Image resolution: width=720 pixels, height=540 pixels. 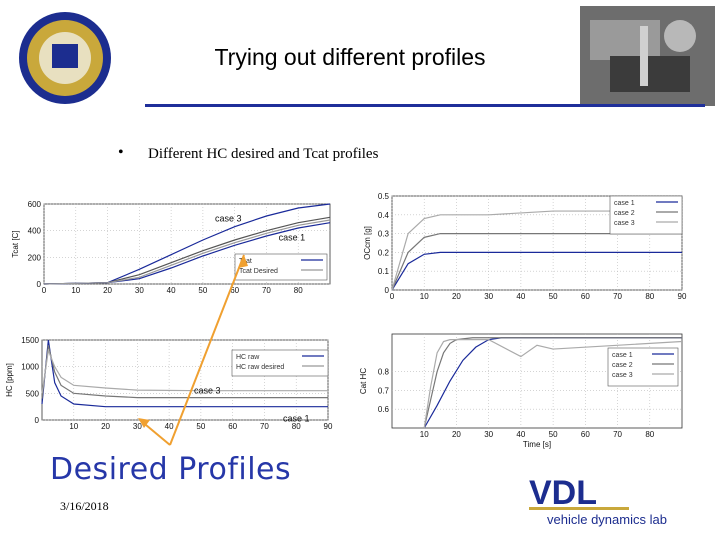 I want to click on y-tick-label: 0.2, so click(x=384, y=252).